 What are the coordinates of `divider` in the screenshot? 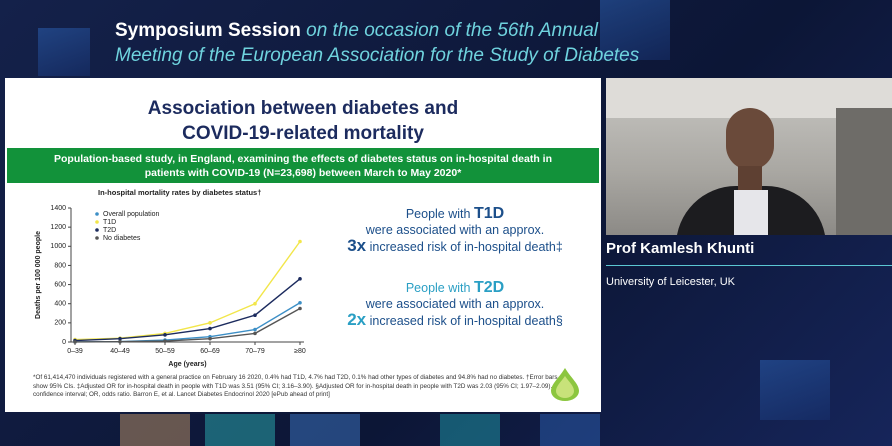 It's located at (749, 265).